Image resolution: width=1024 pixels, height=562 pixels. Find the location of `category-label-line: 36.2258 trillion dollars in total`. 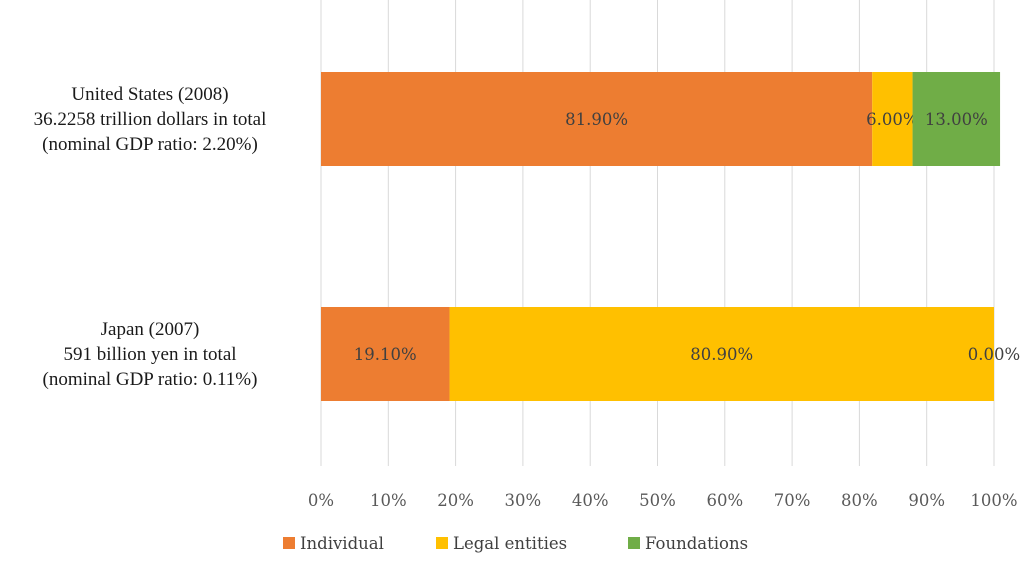

category-label-line: 36.2258 trillion dollars in total is located at coordinates (150, 119).